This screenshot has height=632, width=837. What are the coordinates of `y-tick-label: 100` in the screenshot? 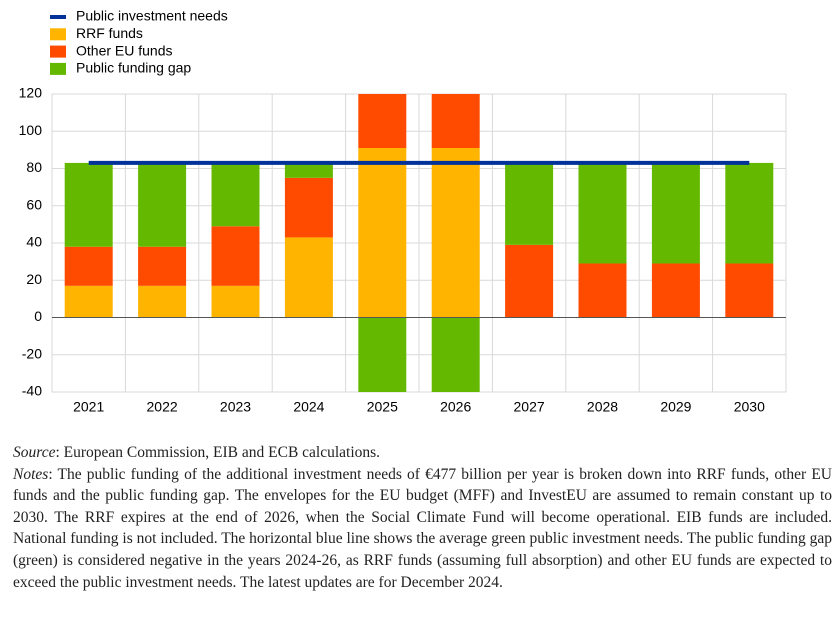 It's located at (31, 130).